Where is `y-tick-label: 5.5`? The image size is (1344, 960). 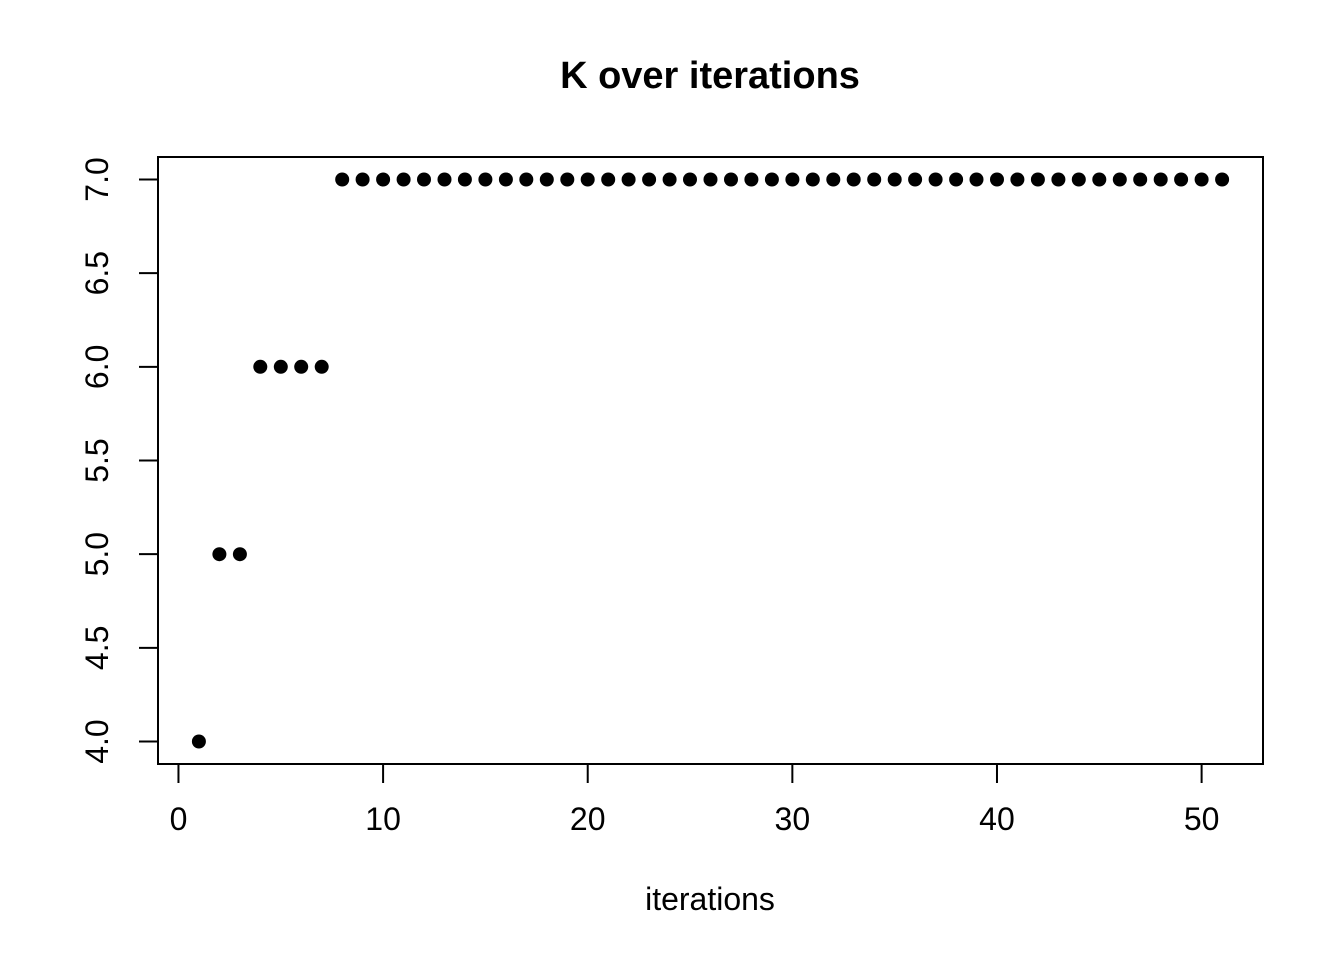
y-tick-label: 5.5 is located at coordinates (97, 460).